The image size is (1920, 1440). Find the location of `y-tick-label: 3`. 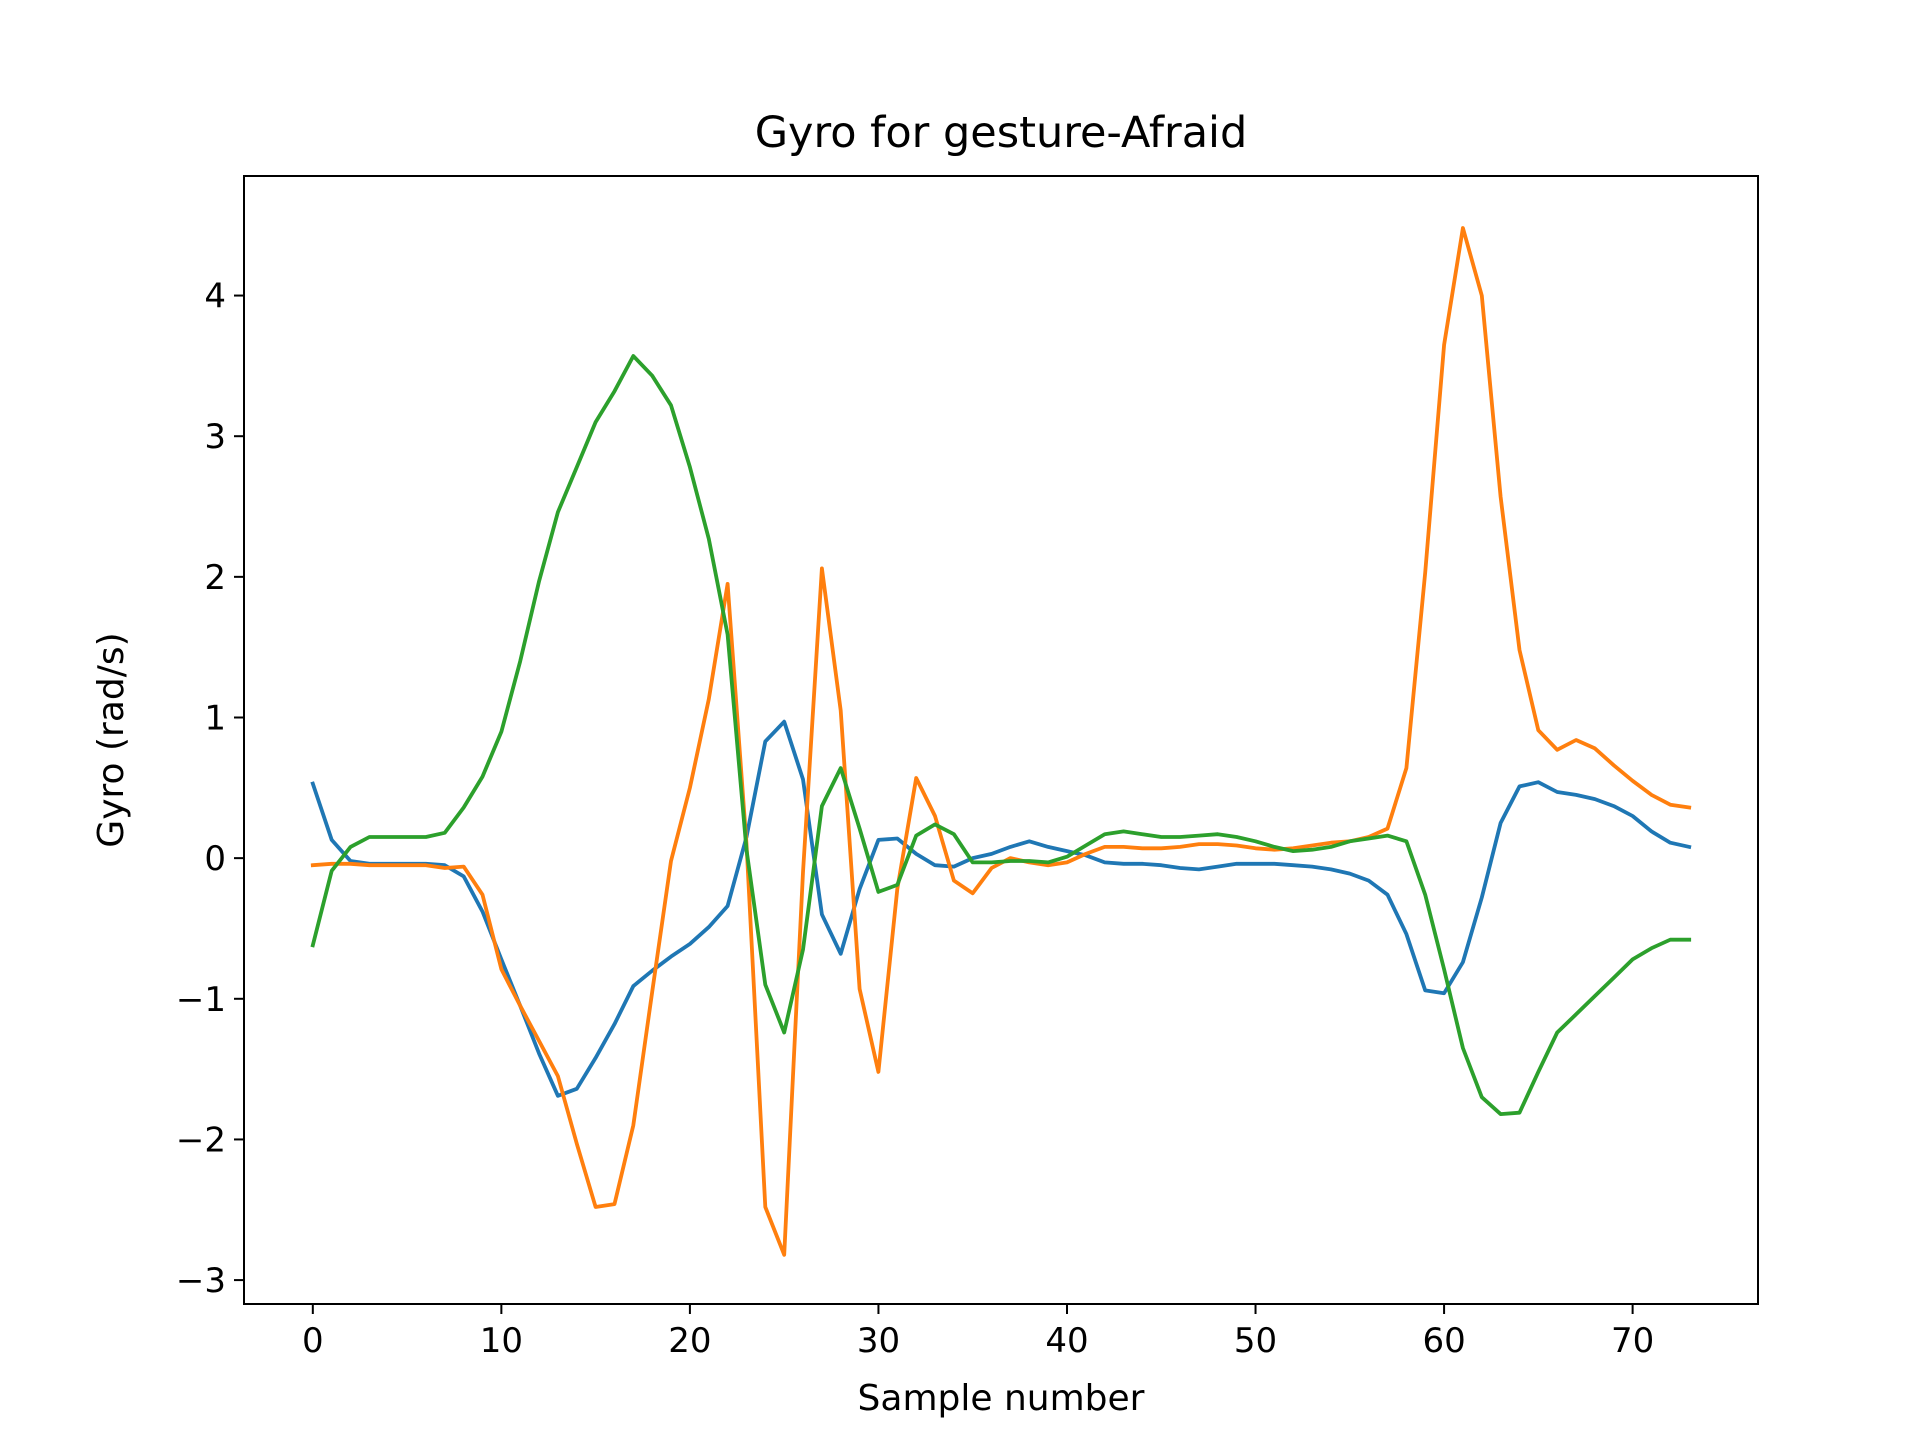

y-tick-label: 3 is located at coordinates (215, 437).